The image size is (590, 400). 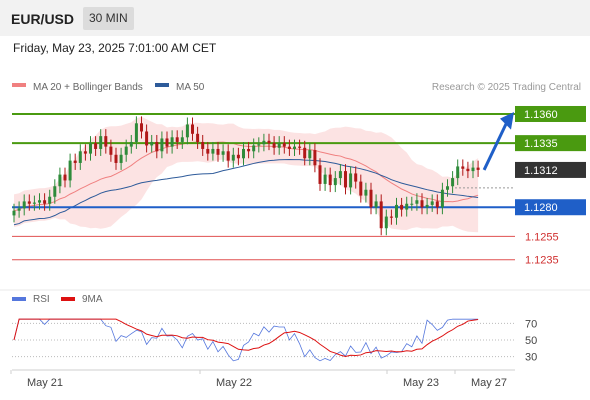 What do you see at coordinates (68, 299) in the screenshot?
I see `rsi-legend-swatch` at bounding box center [68, 299].